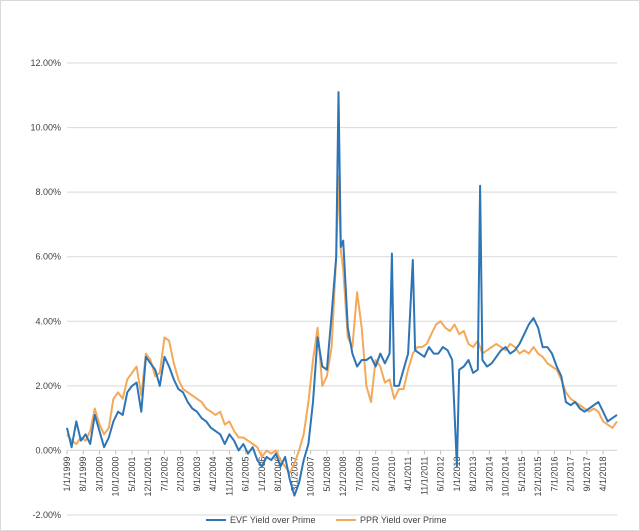  What do you see at coordinates (278, 473) in the screenshot?
I see `x-tick-label: 8/1/2006` at bounding box center [278, 473].